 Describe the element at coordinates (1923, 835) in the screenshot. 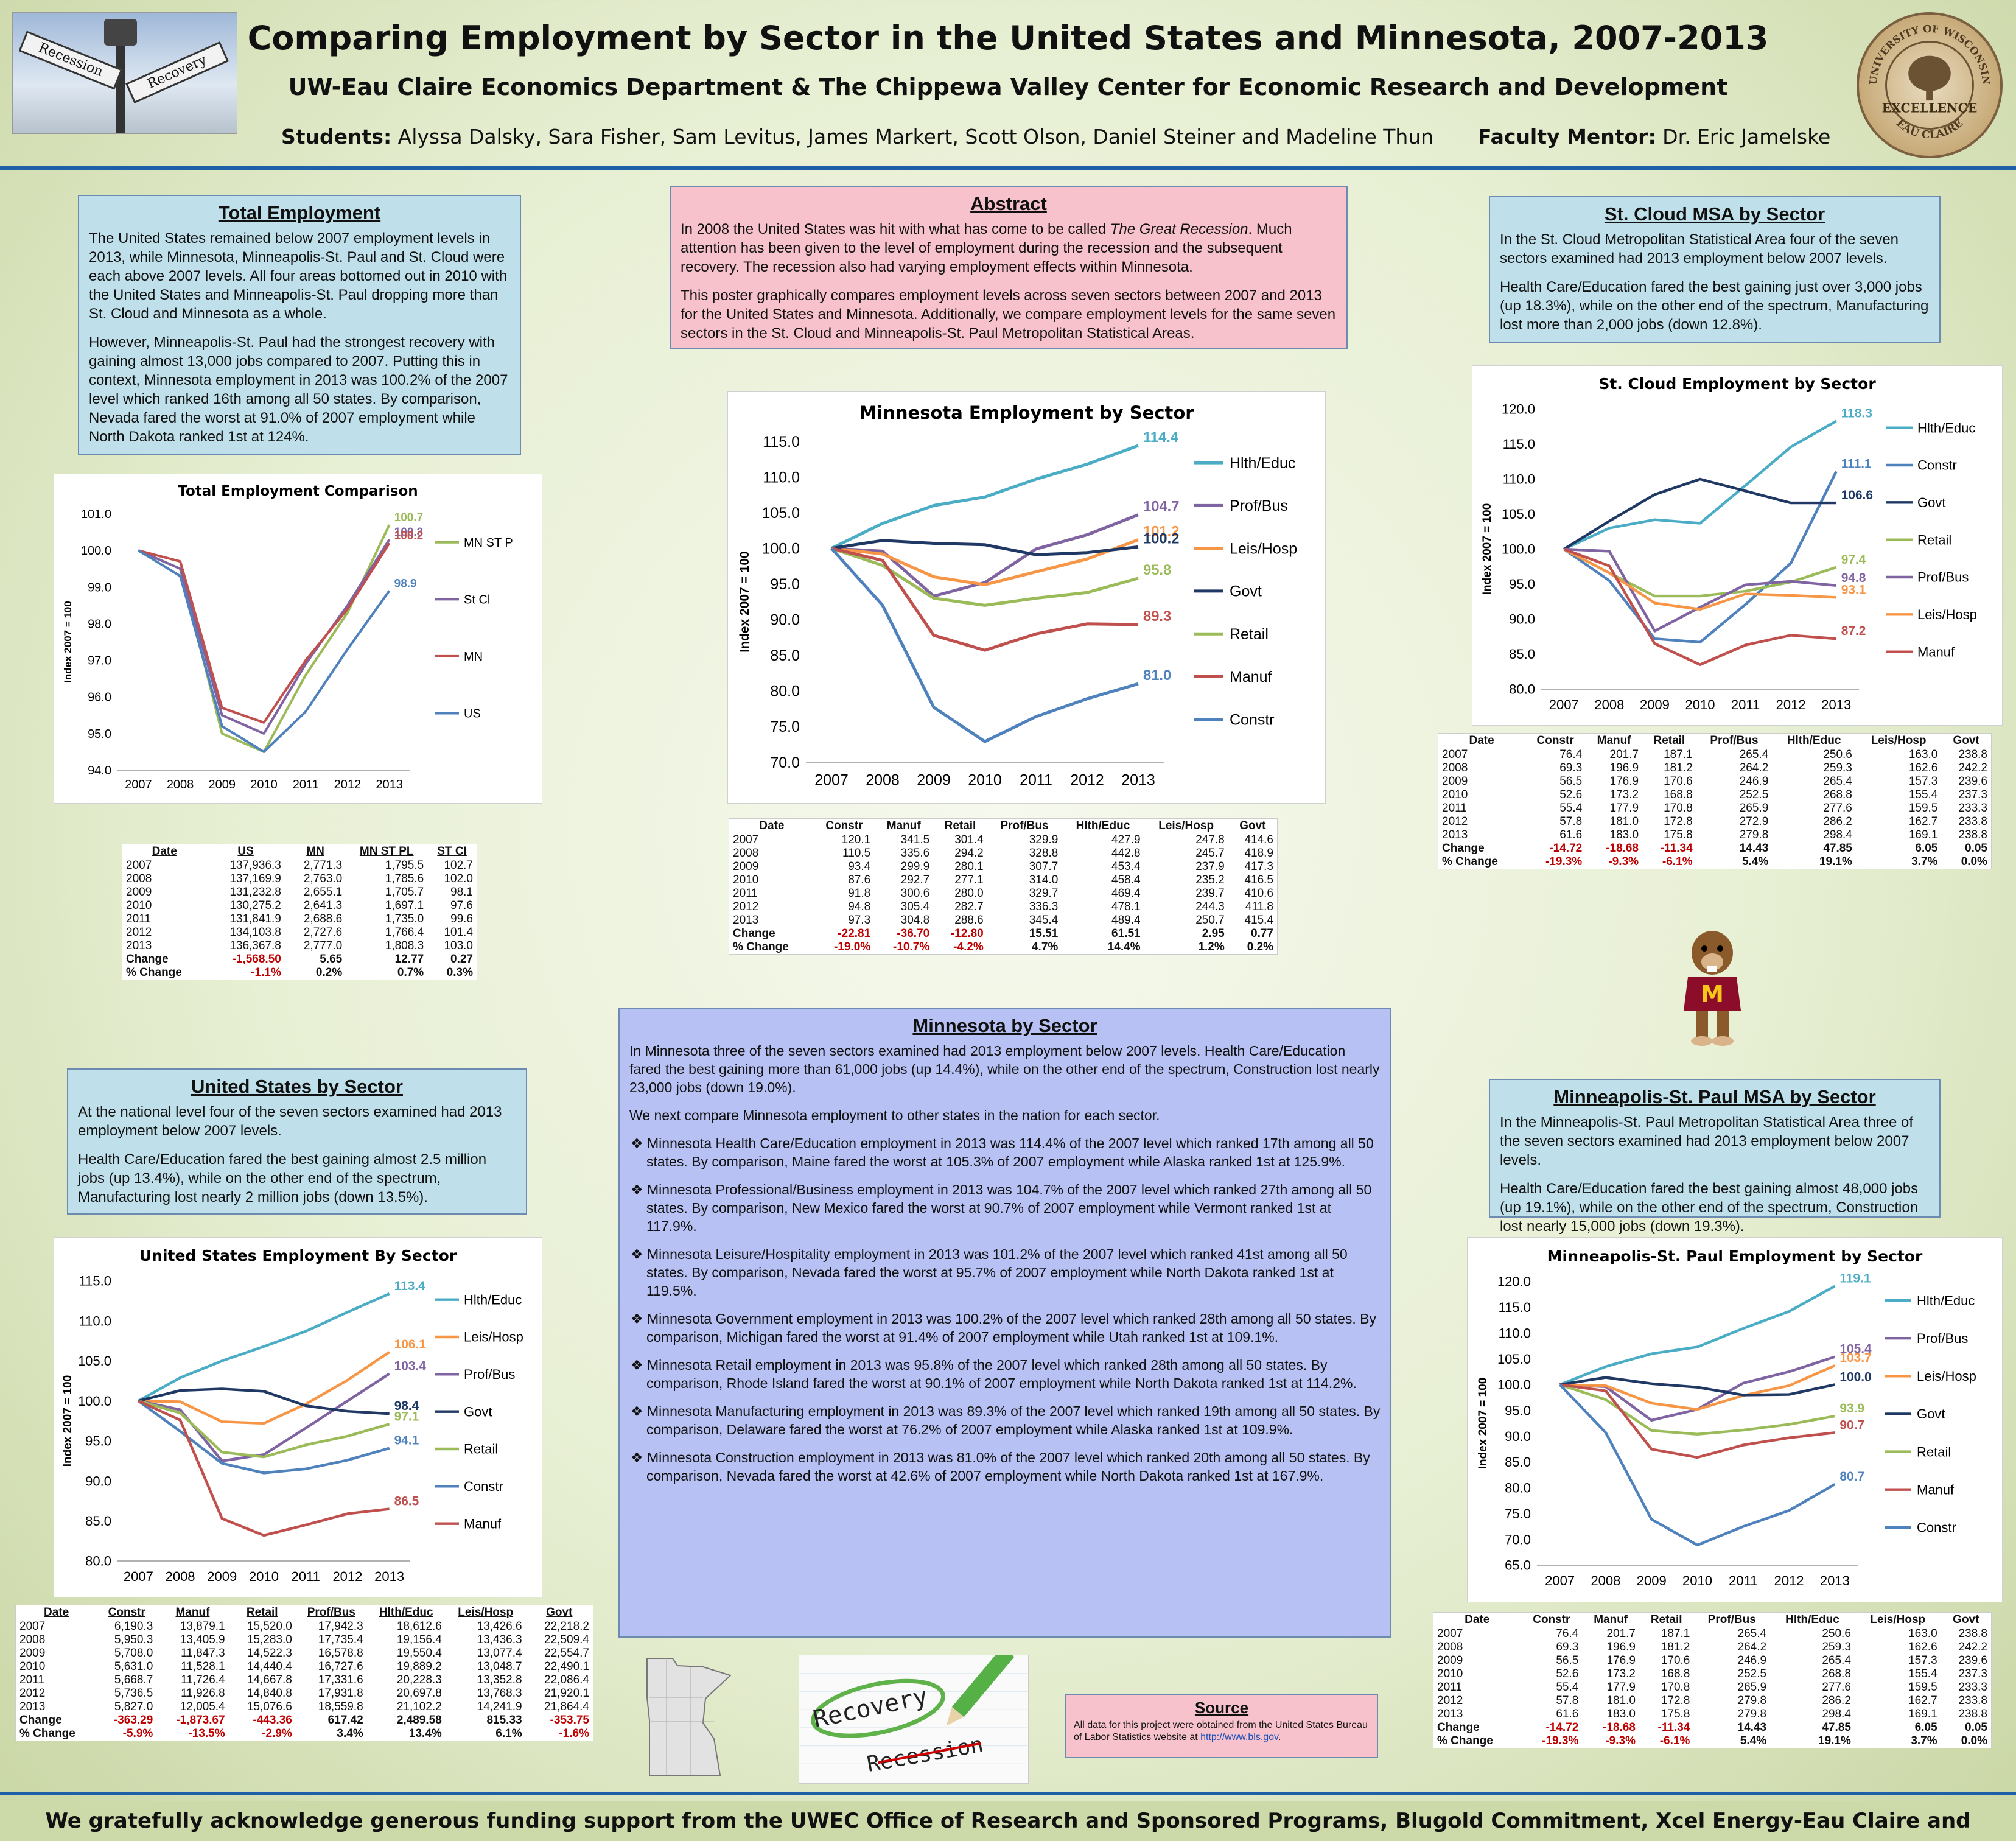

I see `table-cell: 169.1` at that location.